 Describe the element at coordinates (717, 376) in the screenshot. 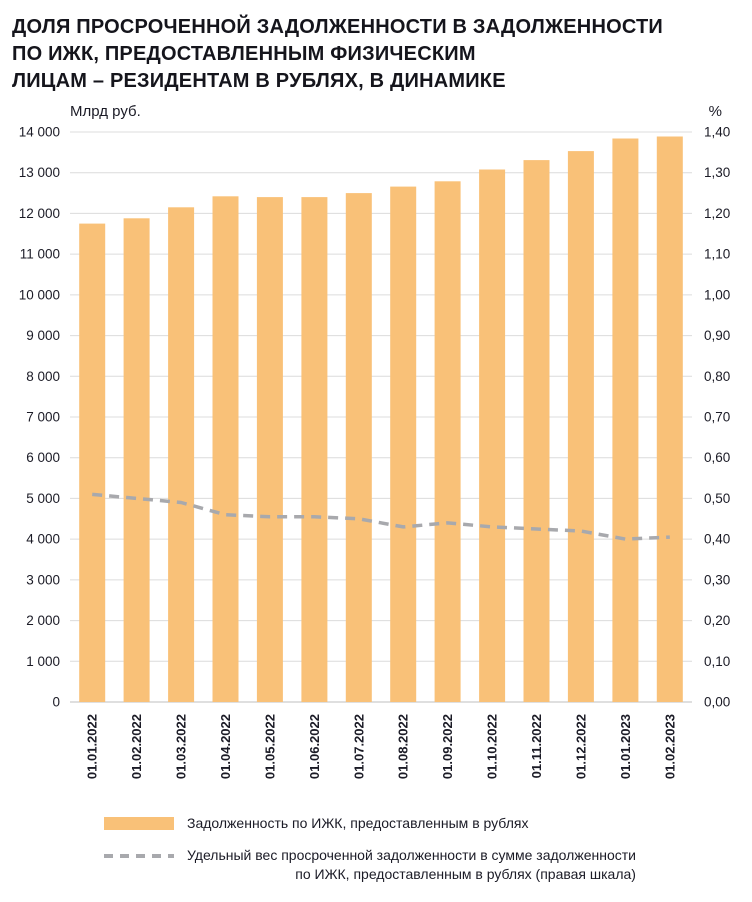

I see `svg-text: 0,80` at that location.